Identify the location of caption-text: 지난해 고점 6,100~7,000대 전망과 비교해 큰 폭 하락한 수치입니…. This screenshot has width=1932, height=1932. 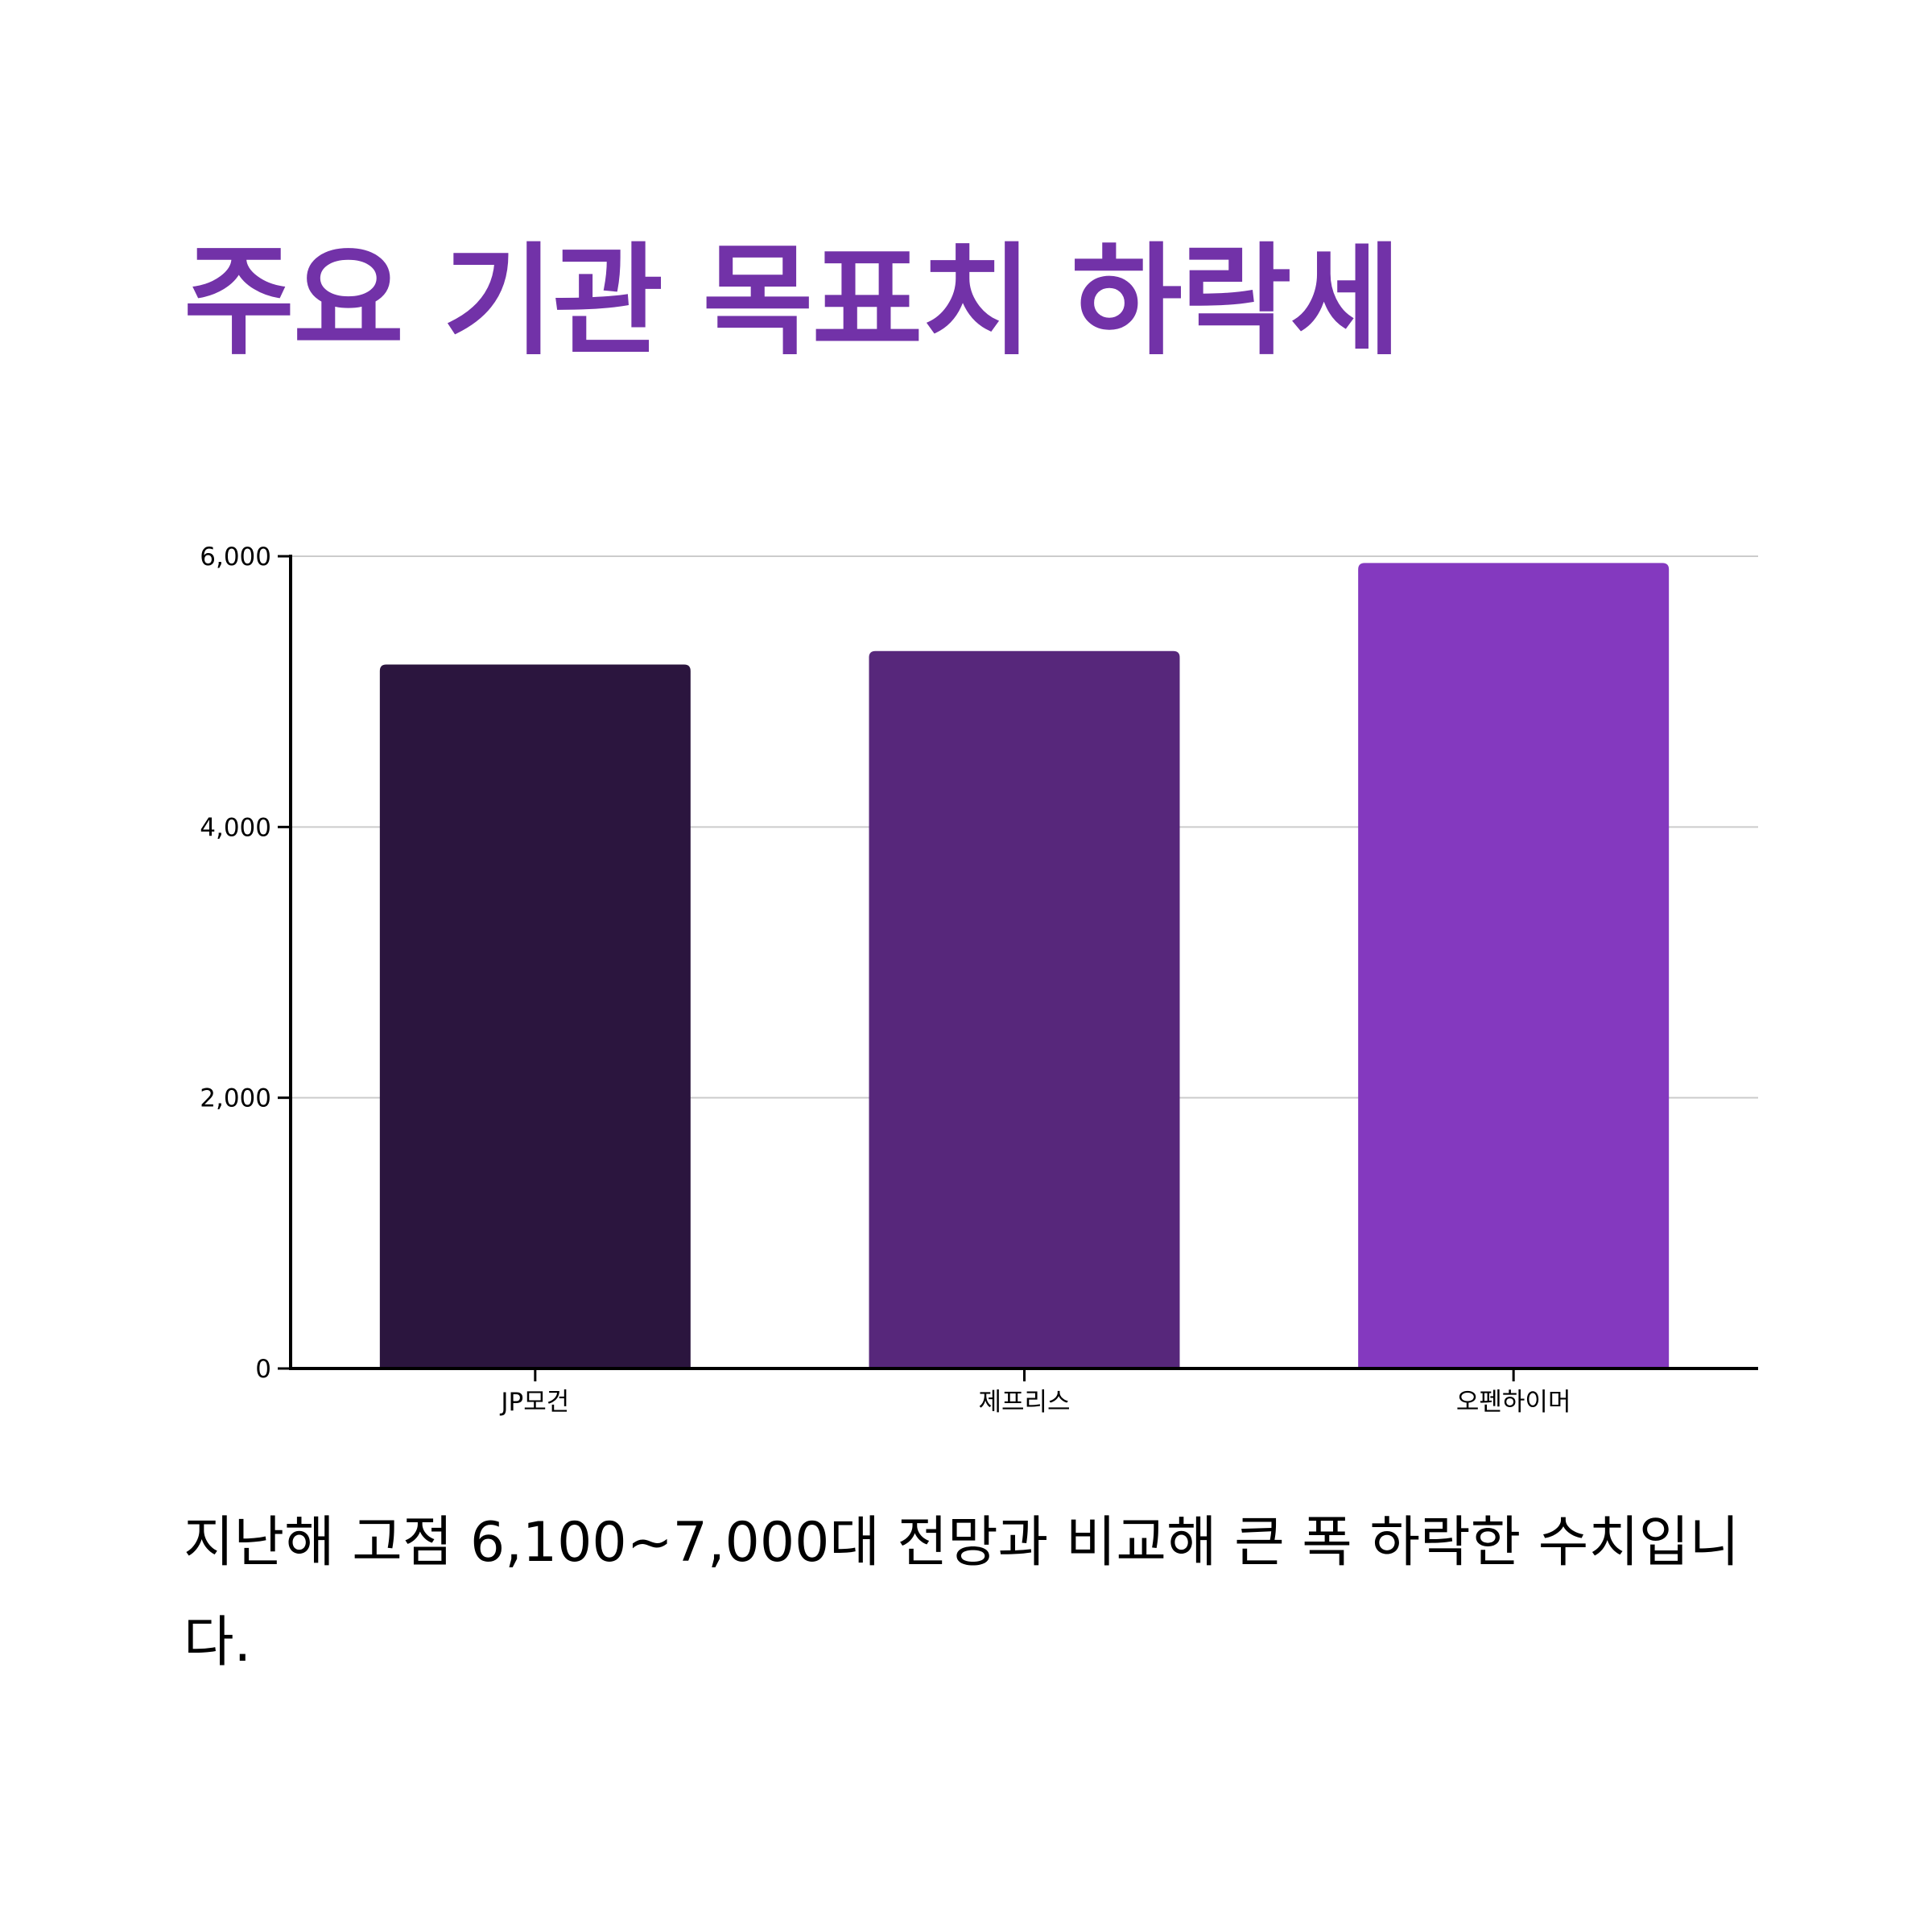
(962, 1592).